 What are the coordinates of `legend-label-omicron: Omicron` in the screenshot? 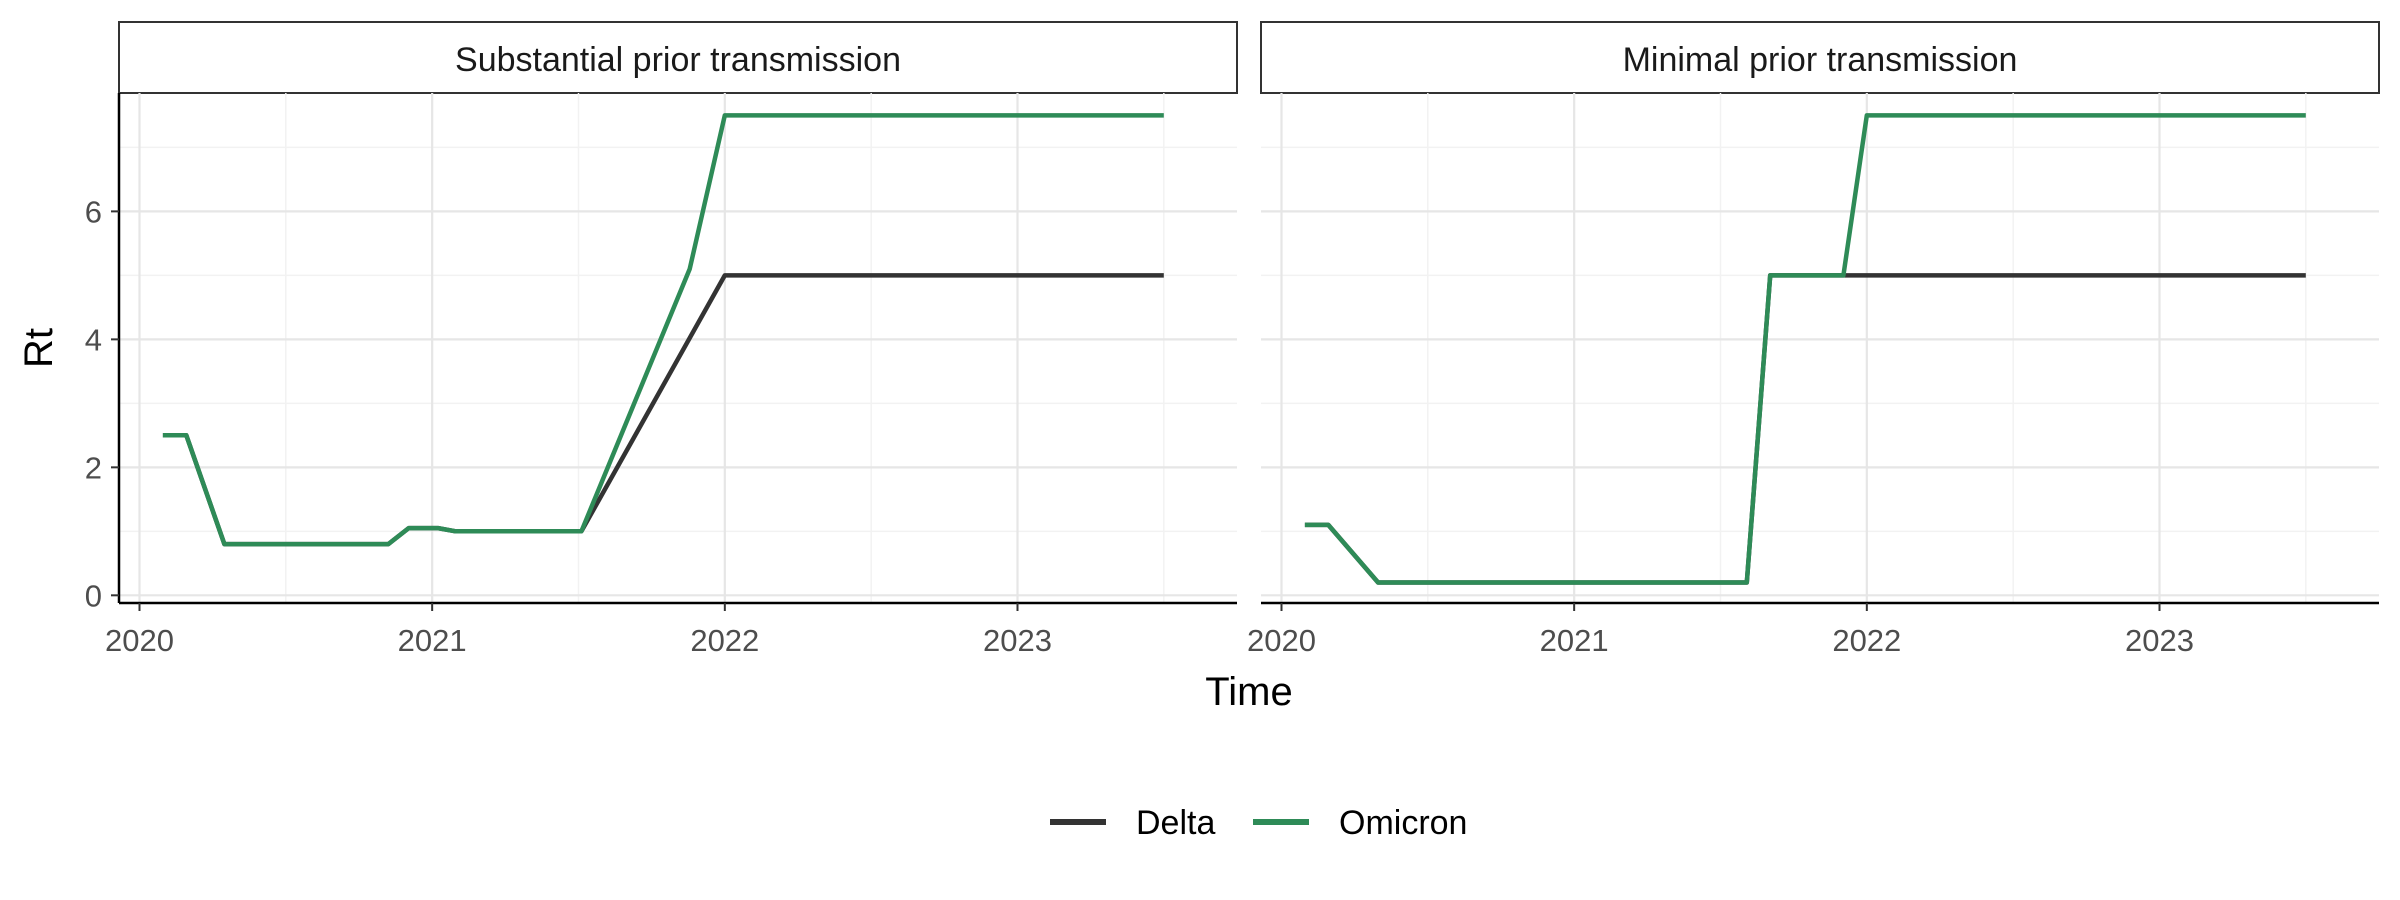 It's located at (1403, 823).